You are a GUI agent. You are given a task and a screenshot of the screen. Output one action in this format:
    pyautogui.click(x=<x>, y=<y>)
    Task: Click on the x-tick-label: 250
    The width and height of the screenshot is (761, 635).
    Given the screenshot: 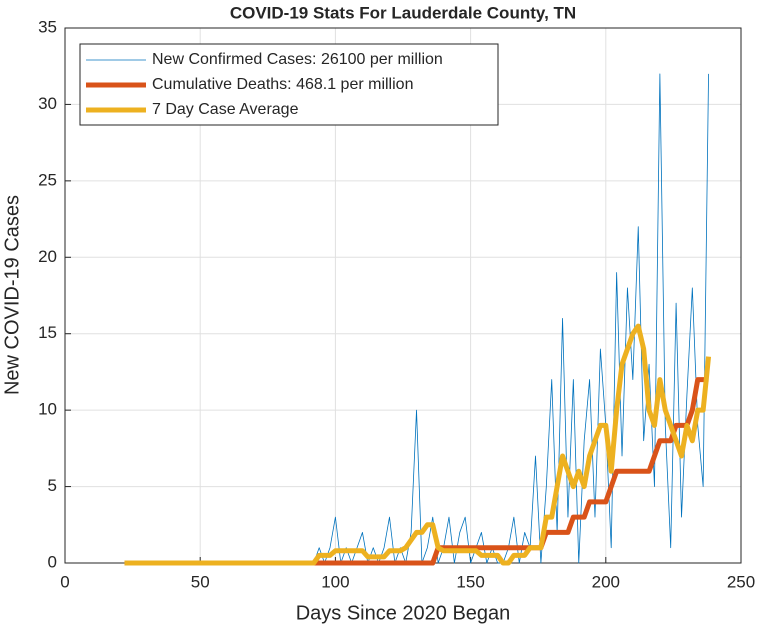 What is the action you would take?
    pyautogui.click(x=741, y=581)
    